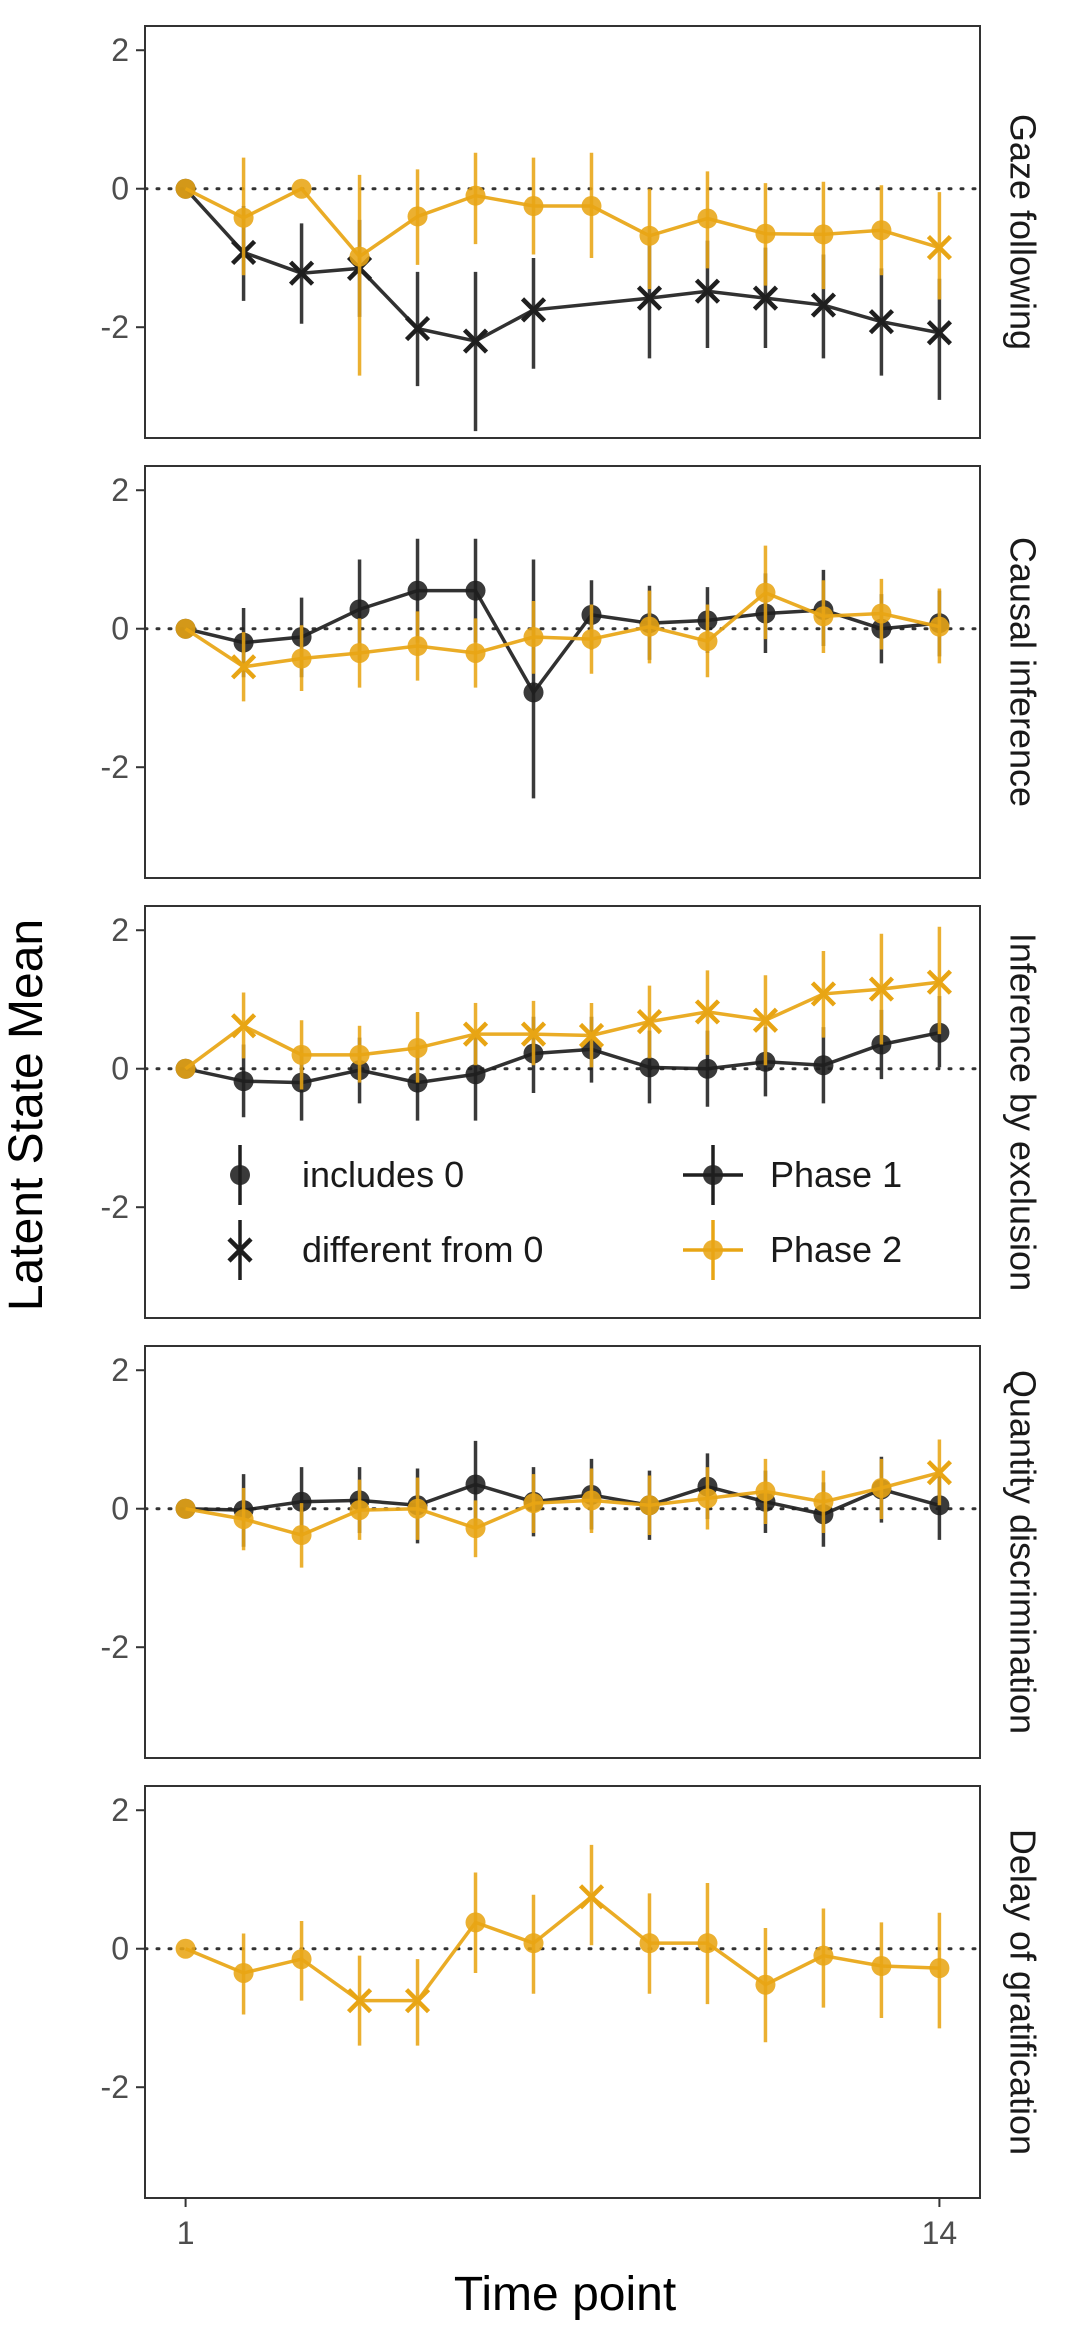 This screenshot has height=2340, width=1080. What do you see at coordinates (836, 1174) in the screenshot?
I see `legend-label: Phase 1` at bounding box center [836, 1174].